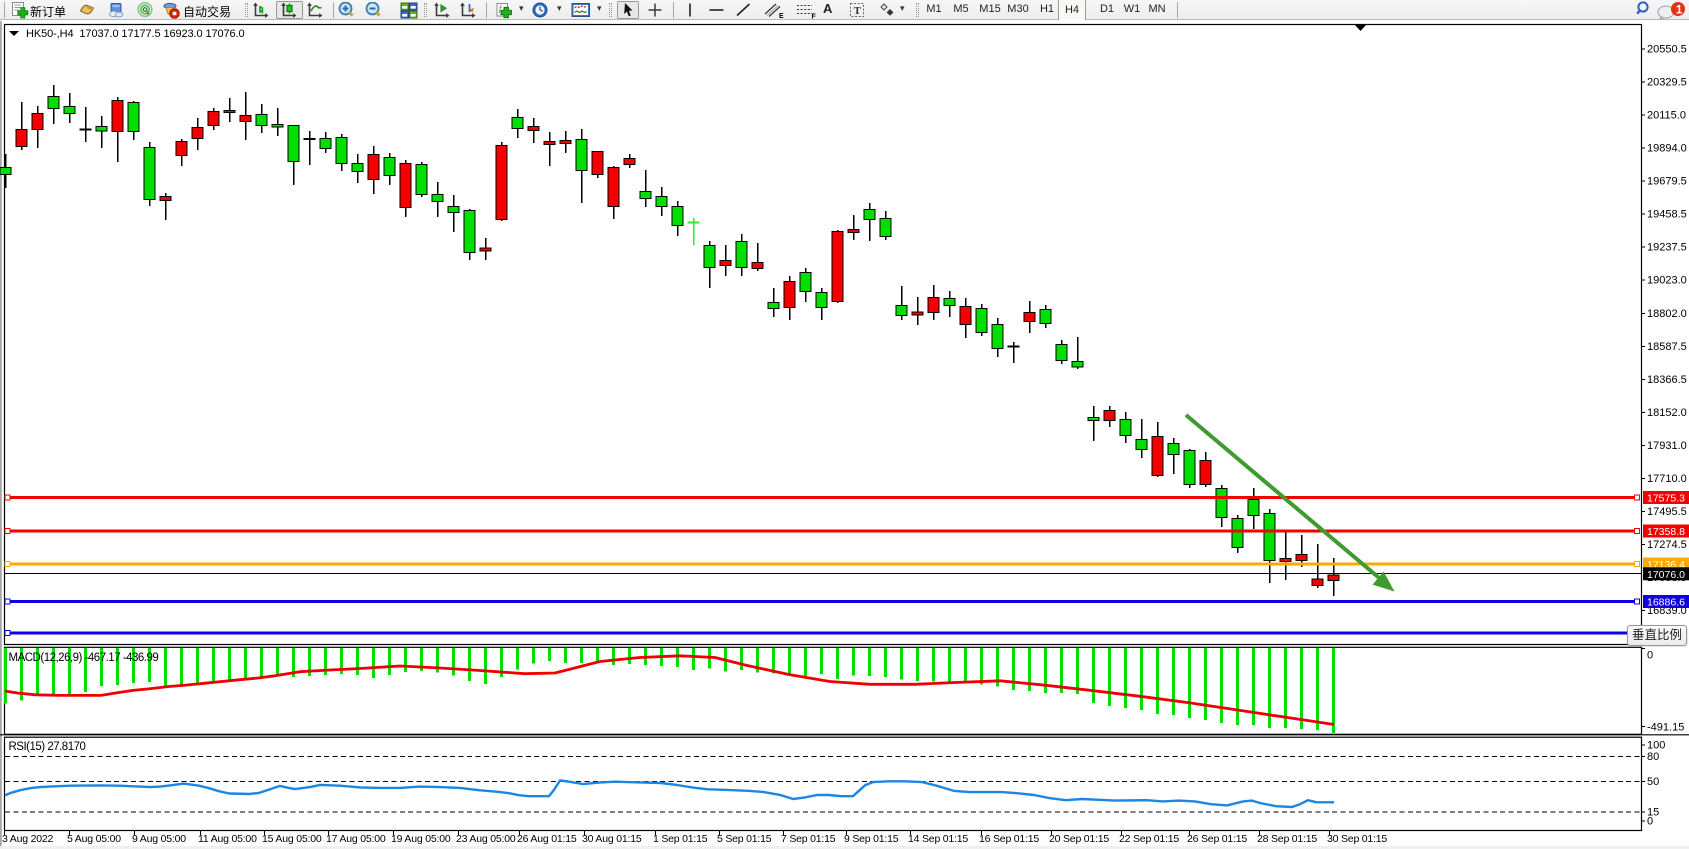 The image size is (1689, 849). I want to click on svg-text: RSI(15) 27.8170, so click(47, 747).